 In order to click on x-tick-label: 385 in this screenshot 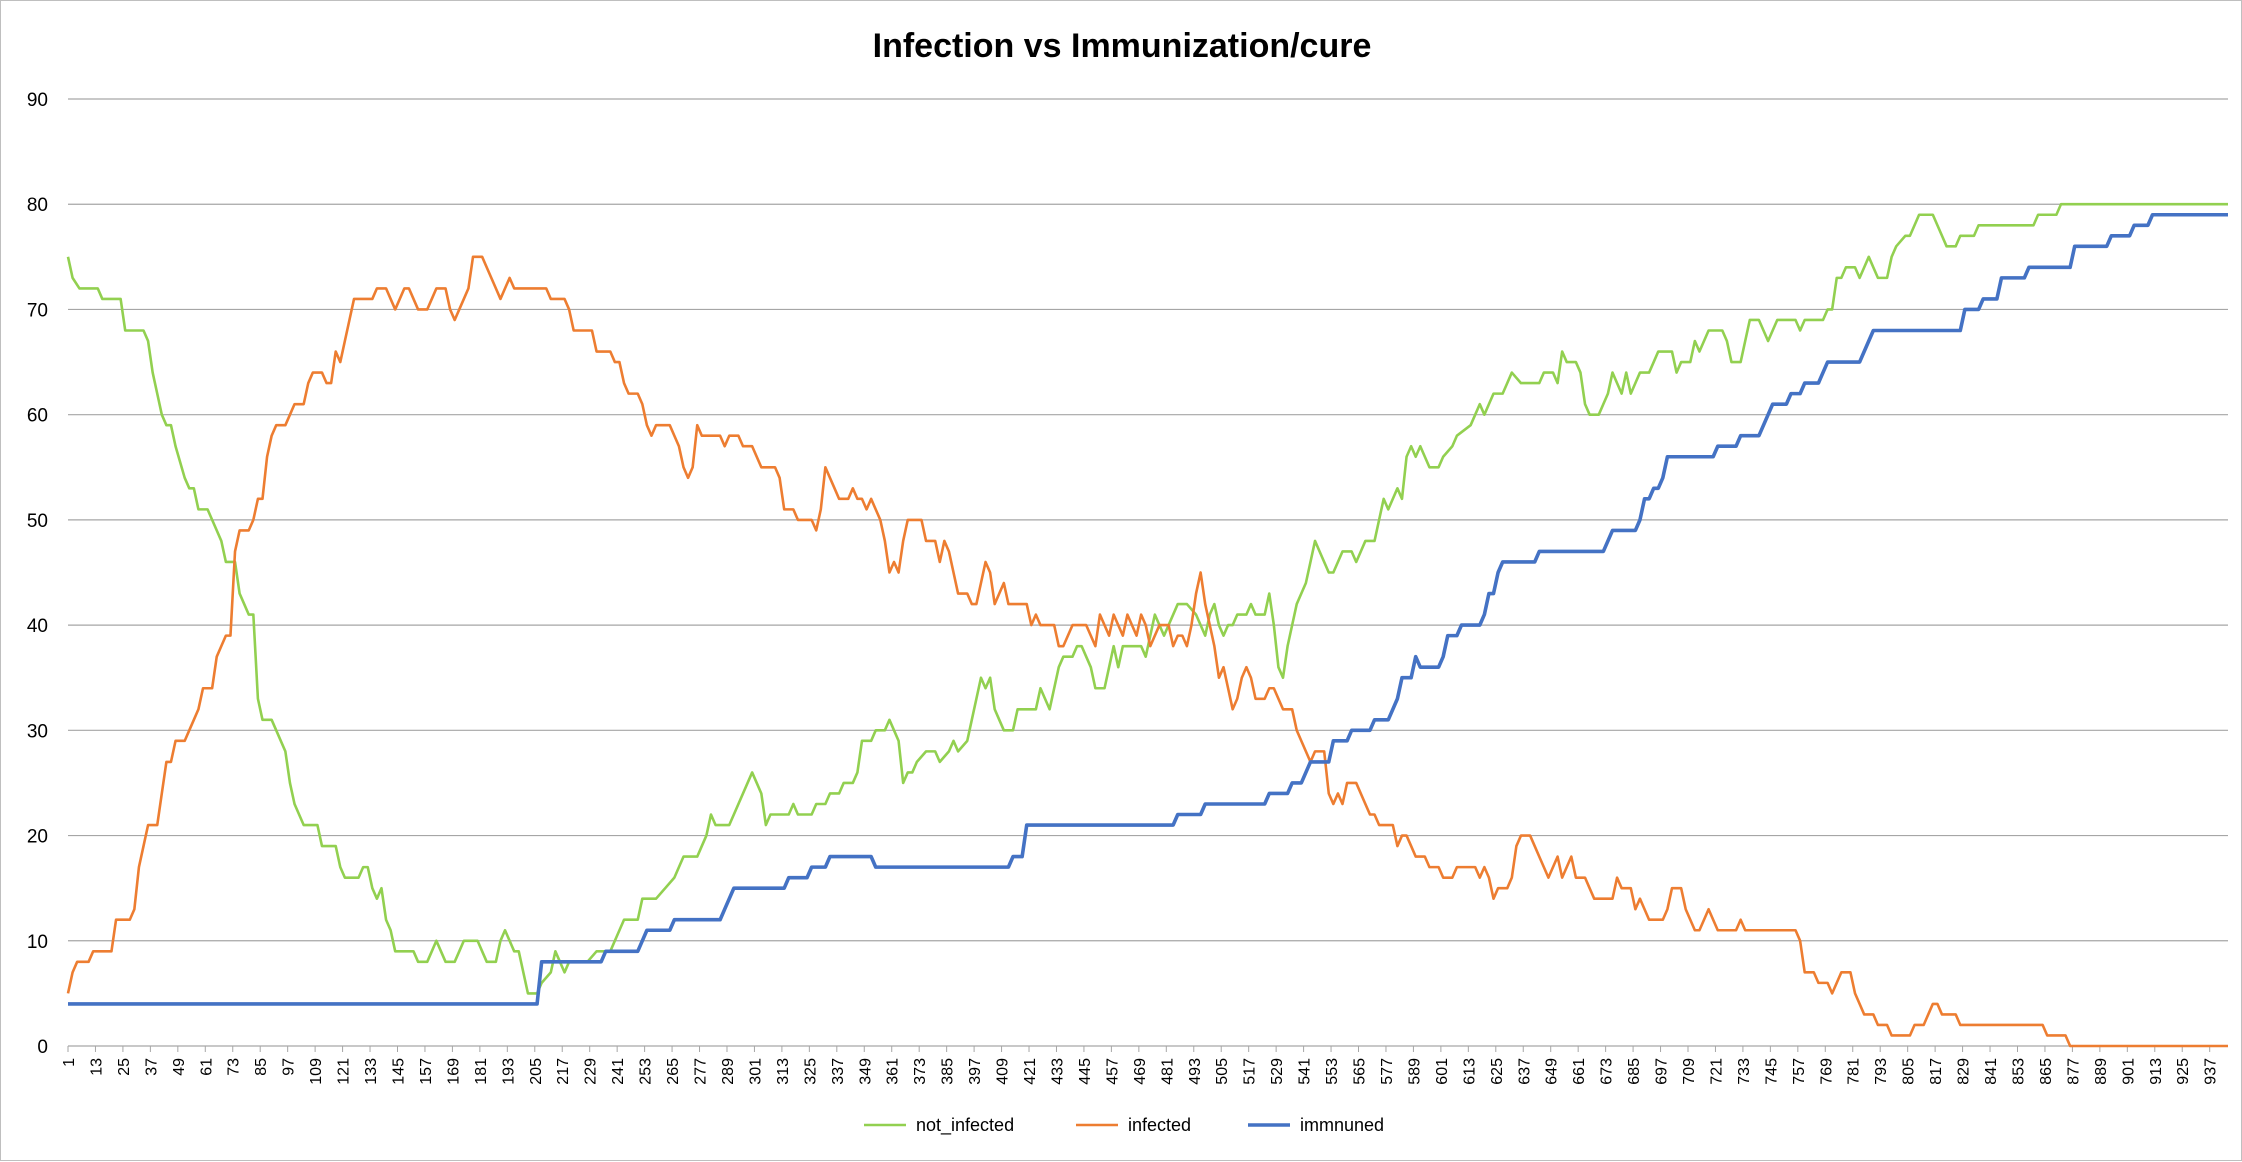, I will do `click(948, 1071)`.